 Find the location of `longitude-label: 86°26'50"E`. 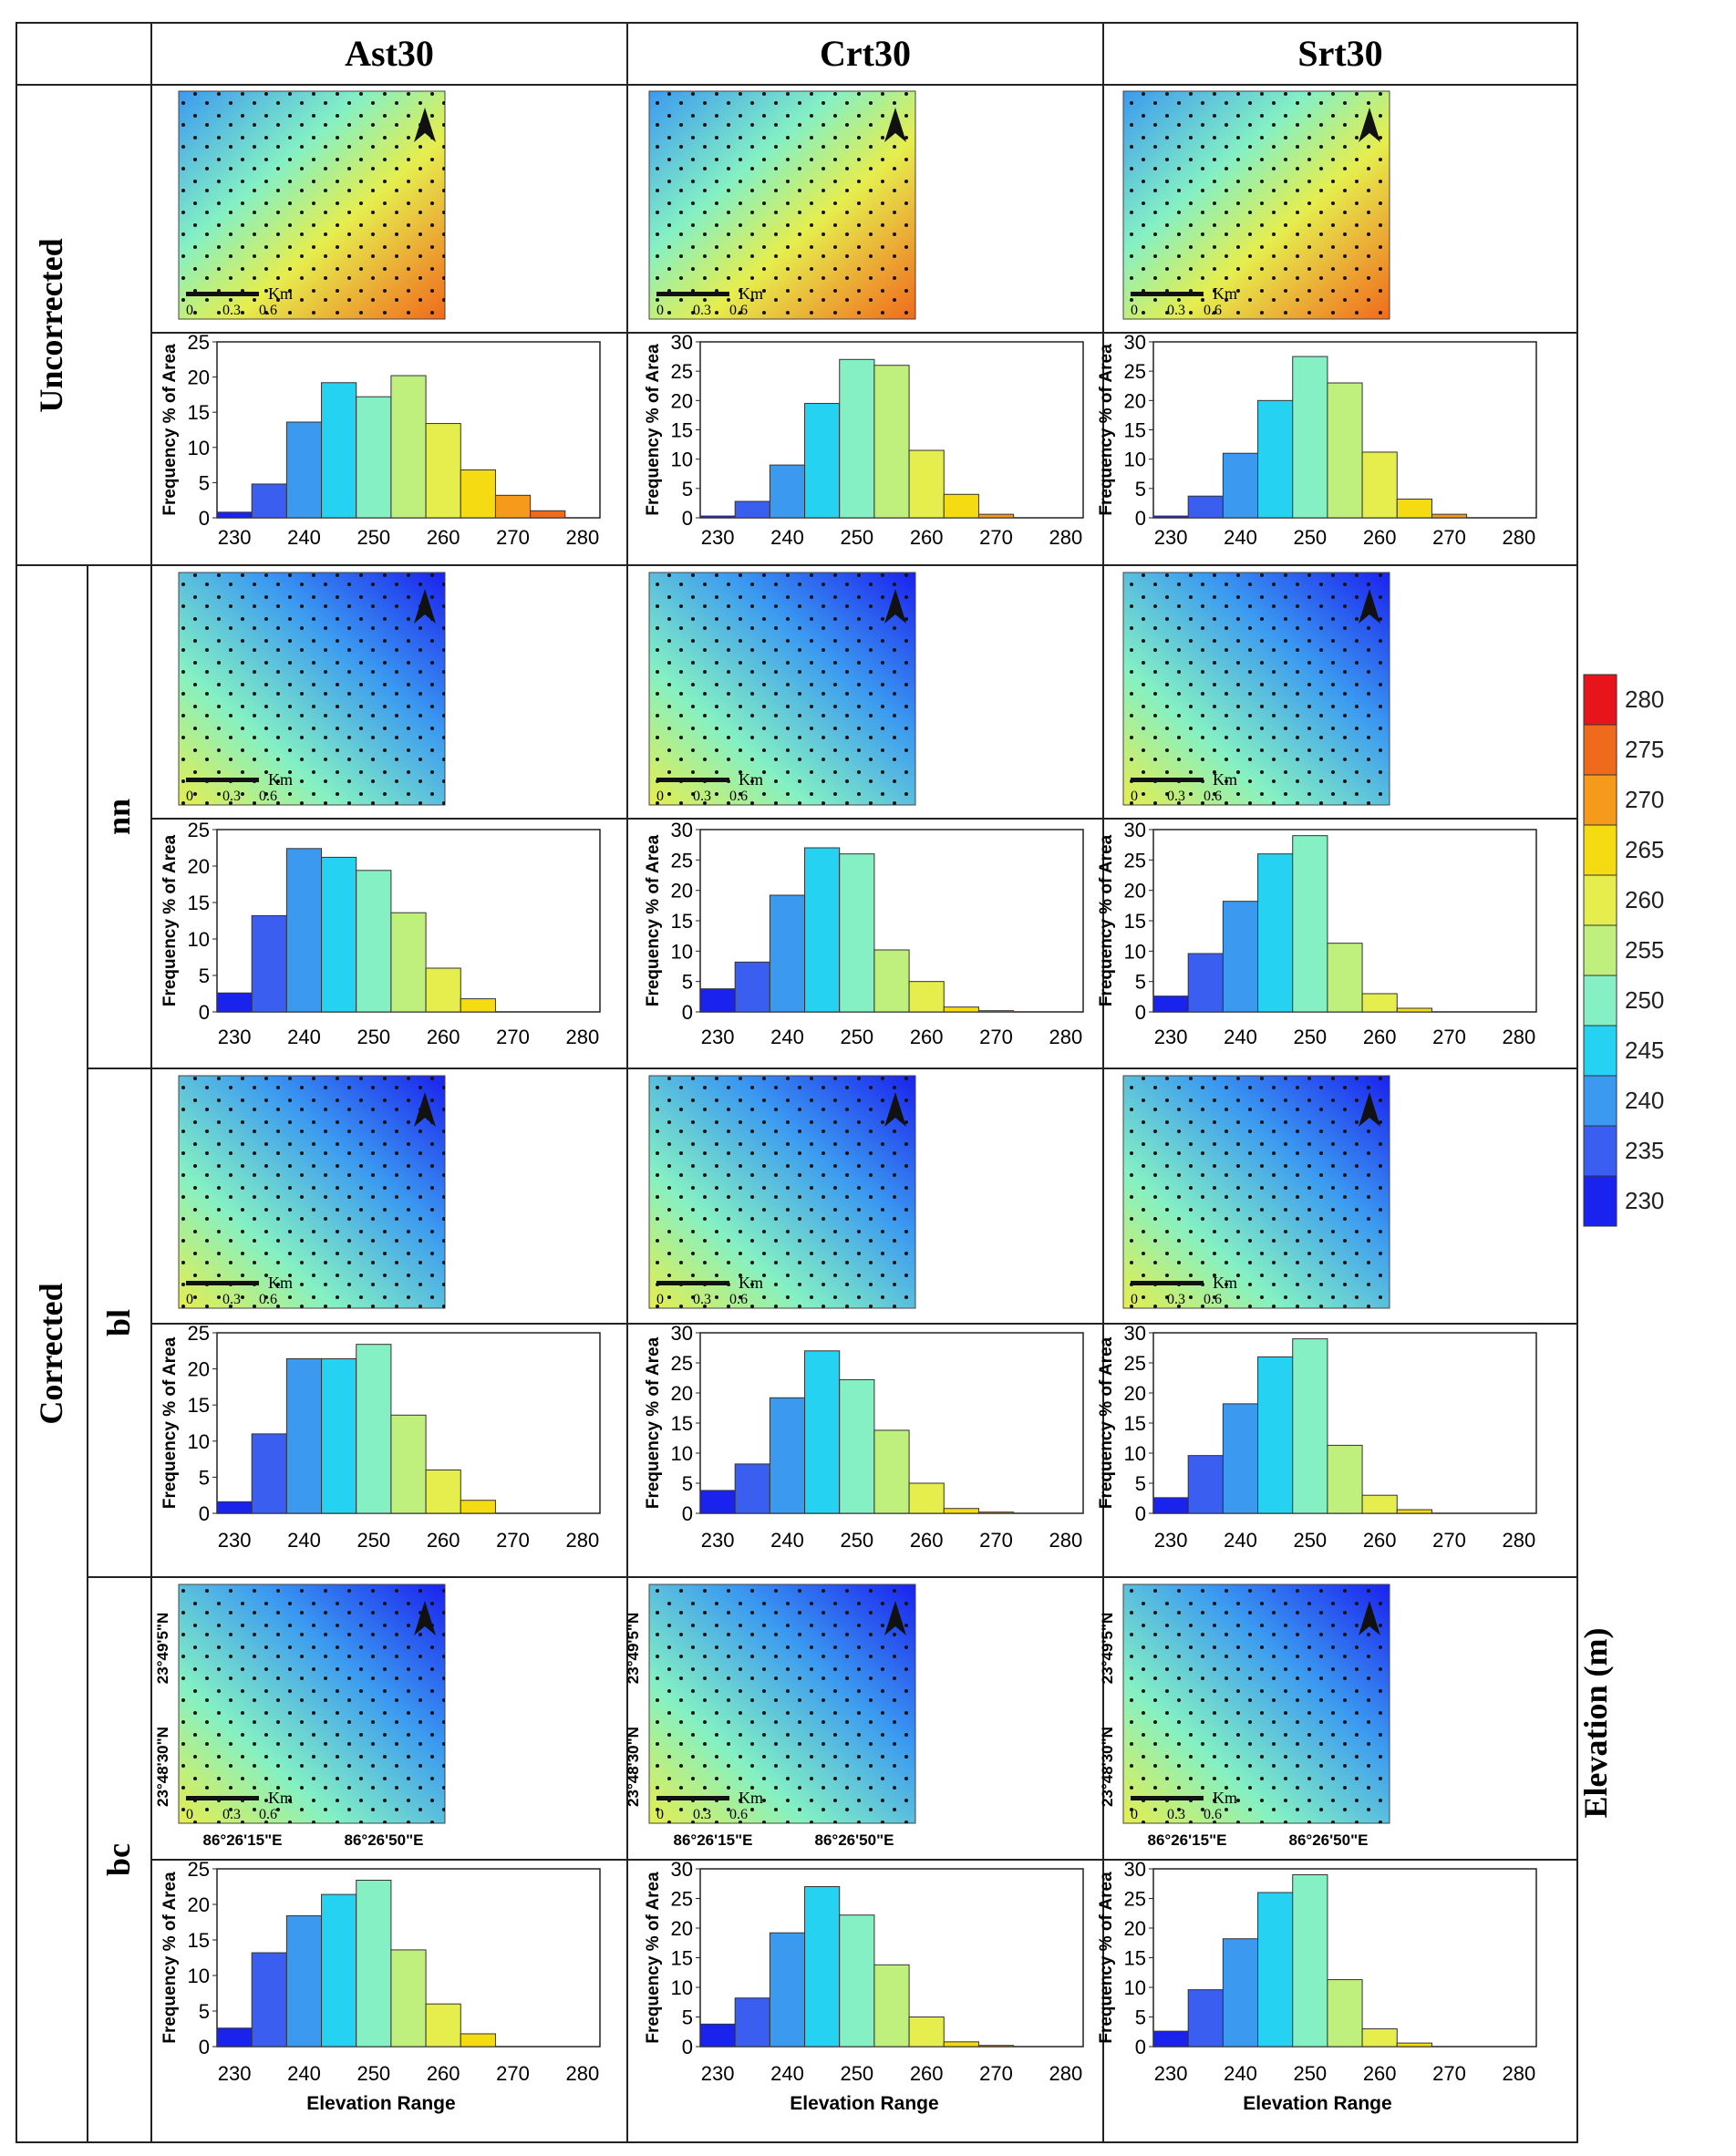

longitude-label: 86°26'50"E is located at coordinates (1329, 1840).